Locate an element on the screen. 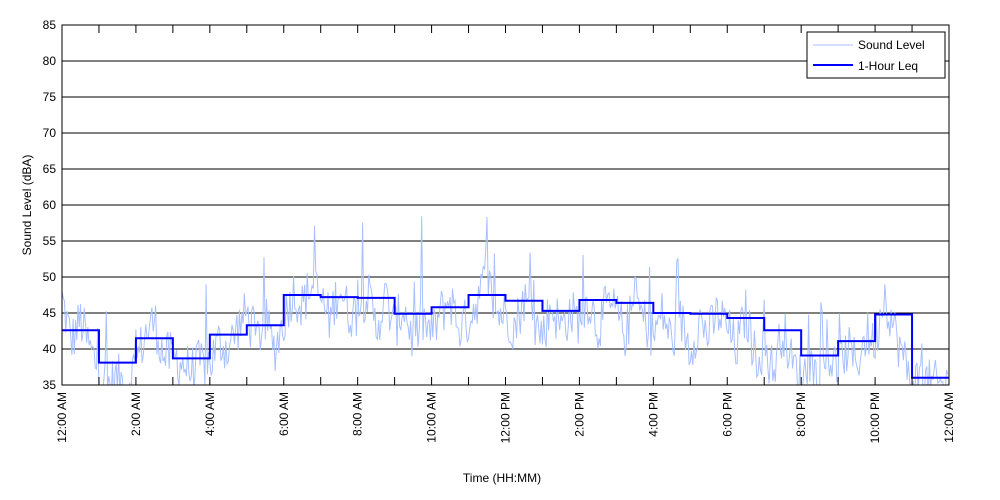 The height and width of the screenshot is (500, 1000). y-axis-label: Sound Level (dBA) is located at coordinates (27, 205).